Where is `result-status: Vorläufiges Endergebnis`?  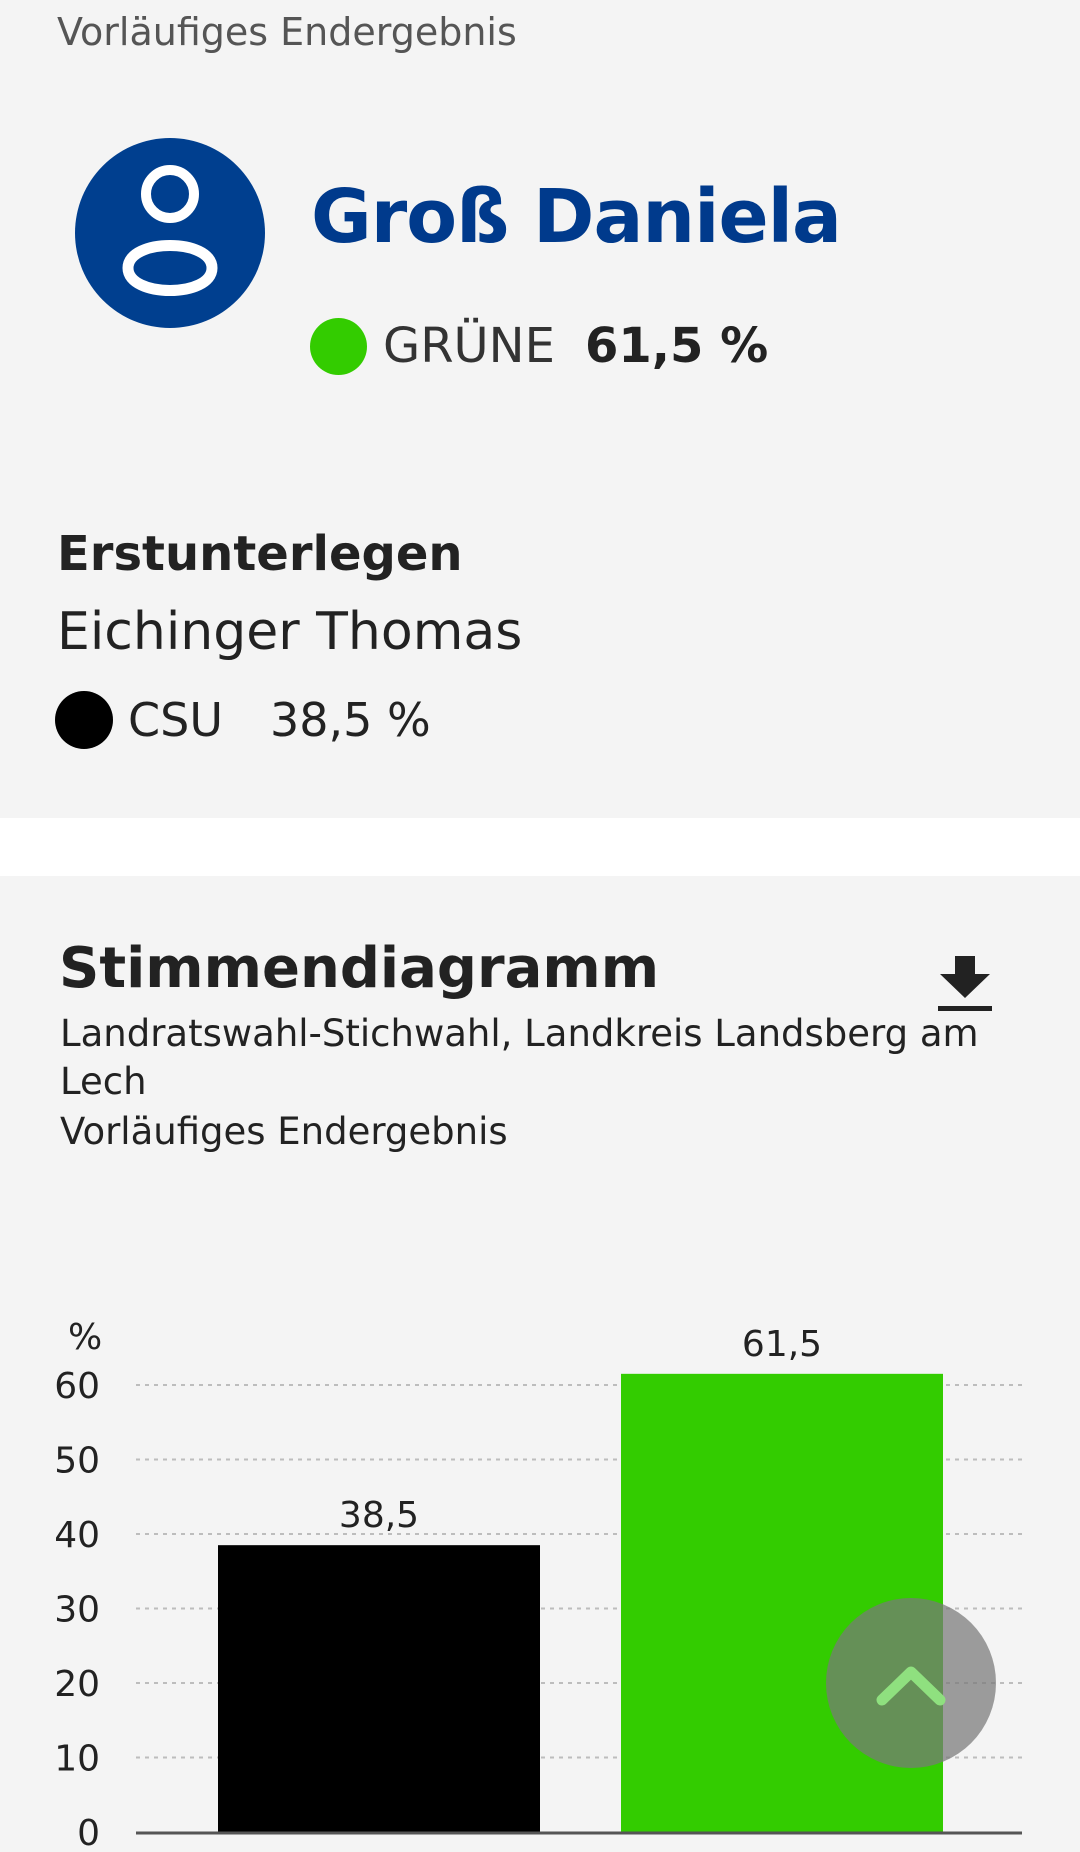
result-status: Vorläufiges Endergebnis is located at coordinates (287, 32).